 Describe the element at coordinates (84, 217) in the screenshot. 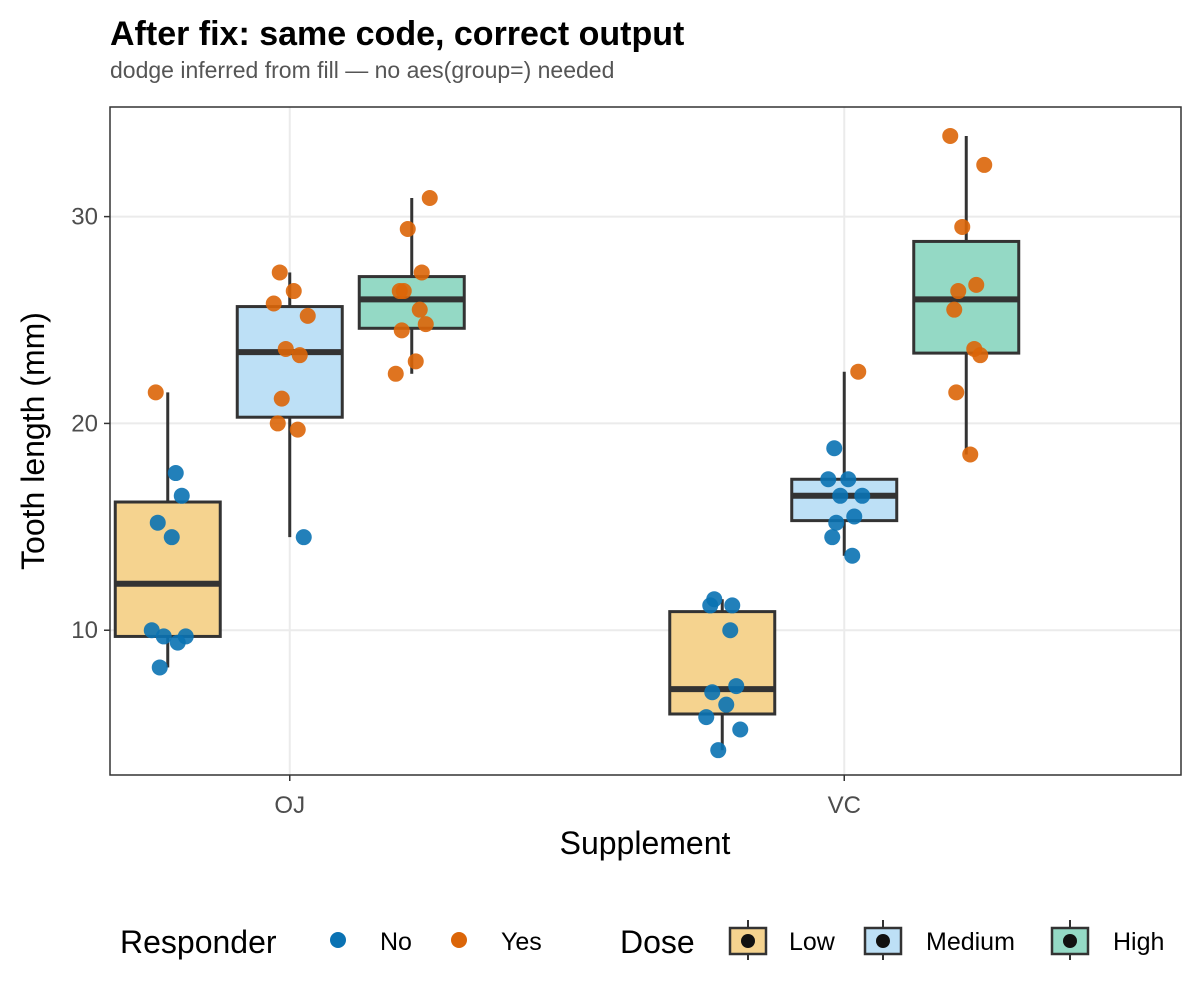

I see `y-tick-label-30: 30` at that location.